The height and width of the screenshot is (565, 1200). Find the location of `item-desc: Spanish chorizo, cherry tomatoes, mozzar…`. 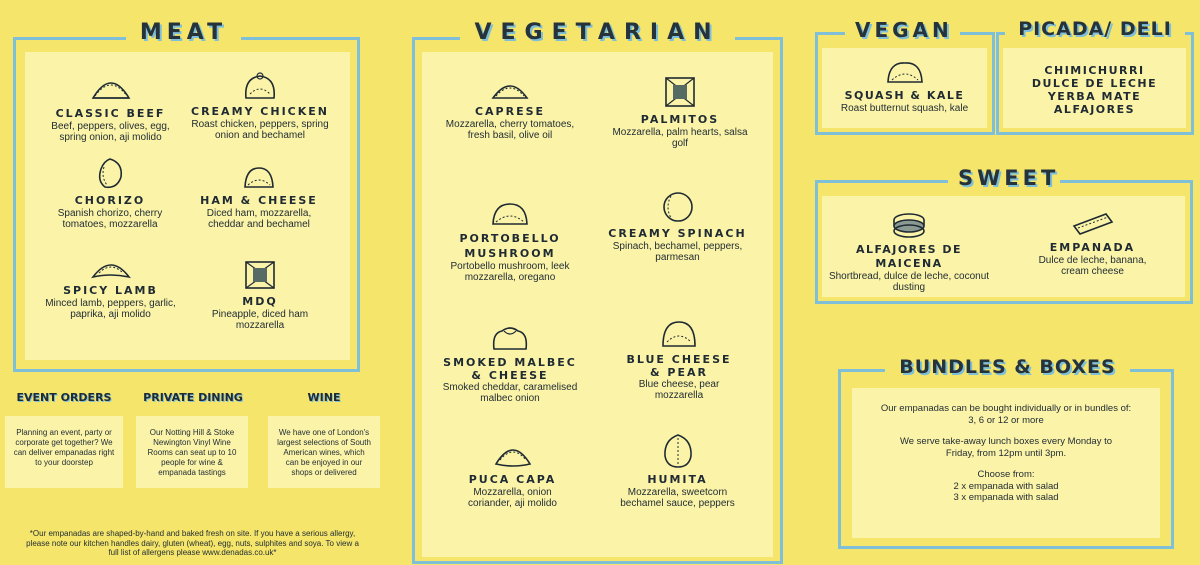

item-desc: Spanish chorizo, cherry tomatoes, mozzar… is located at coordinates (110, 219).